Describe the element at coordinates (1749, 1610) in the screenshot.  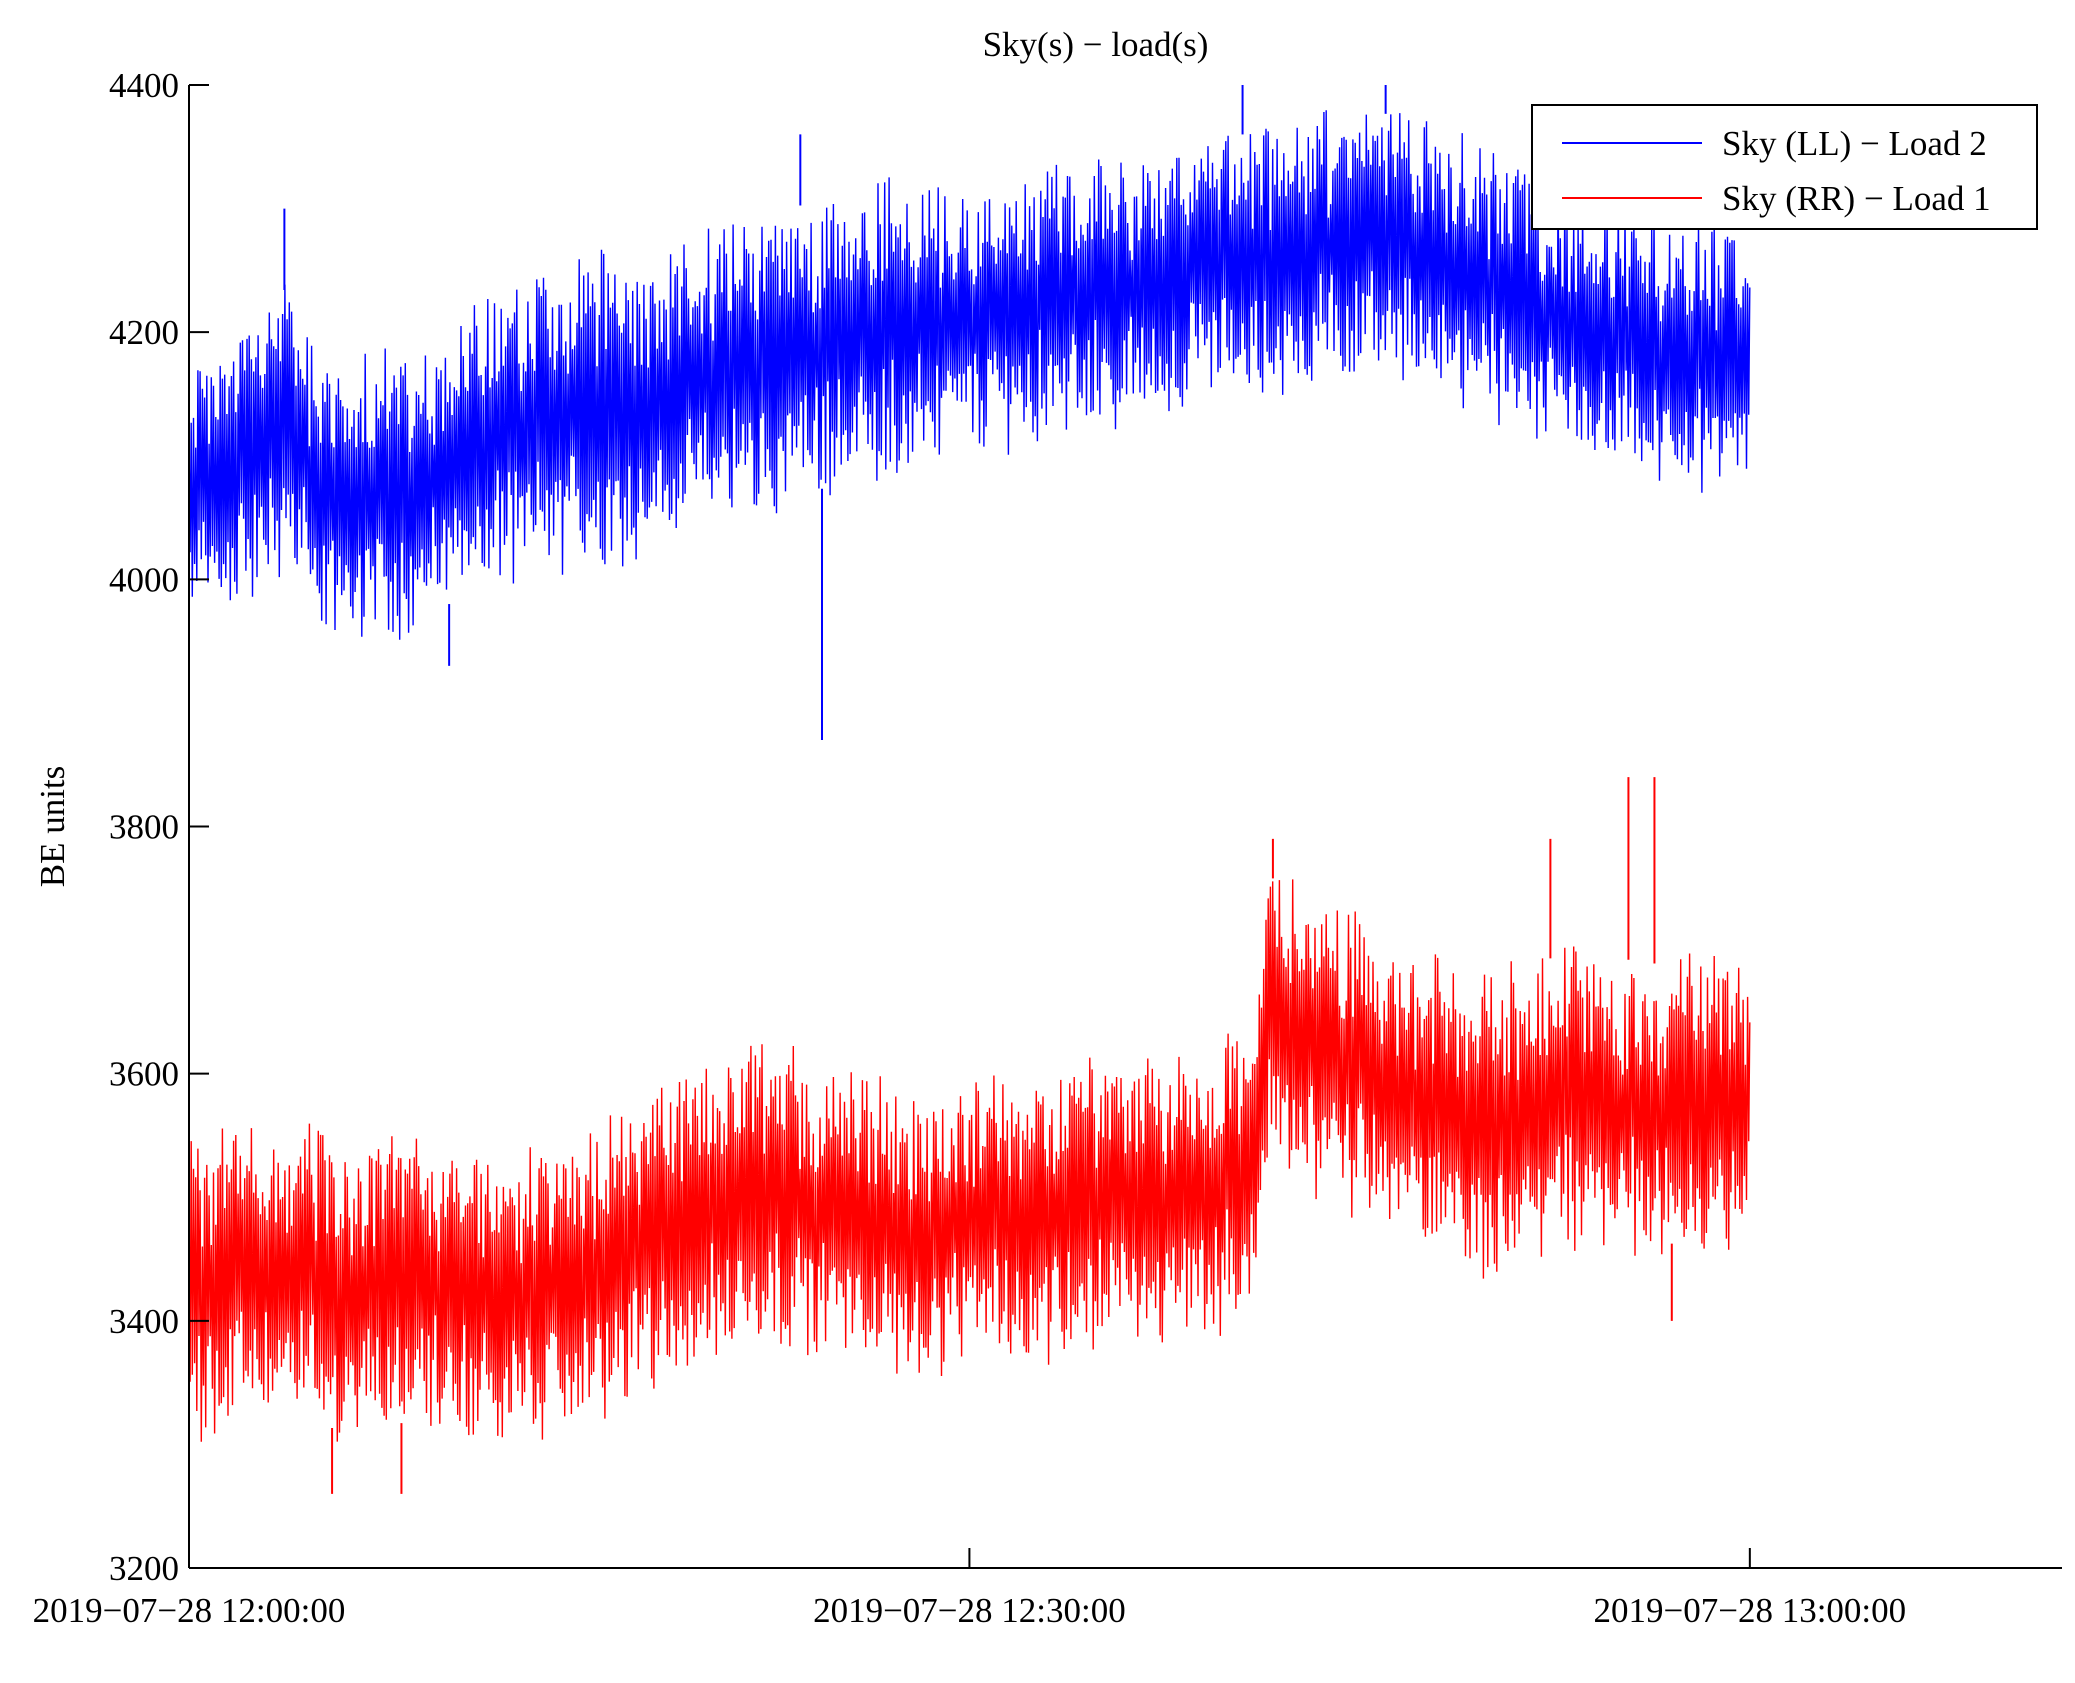
I see `x-tick-label: 2019−07−28 13:00:00` at that location.